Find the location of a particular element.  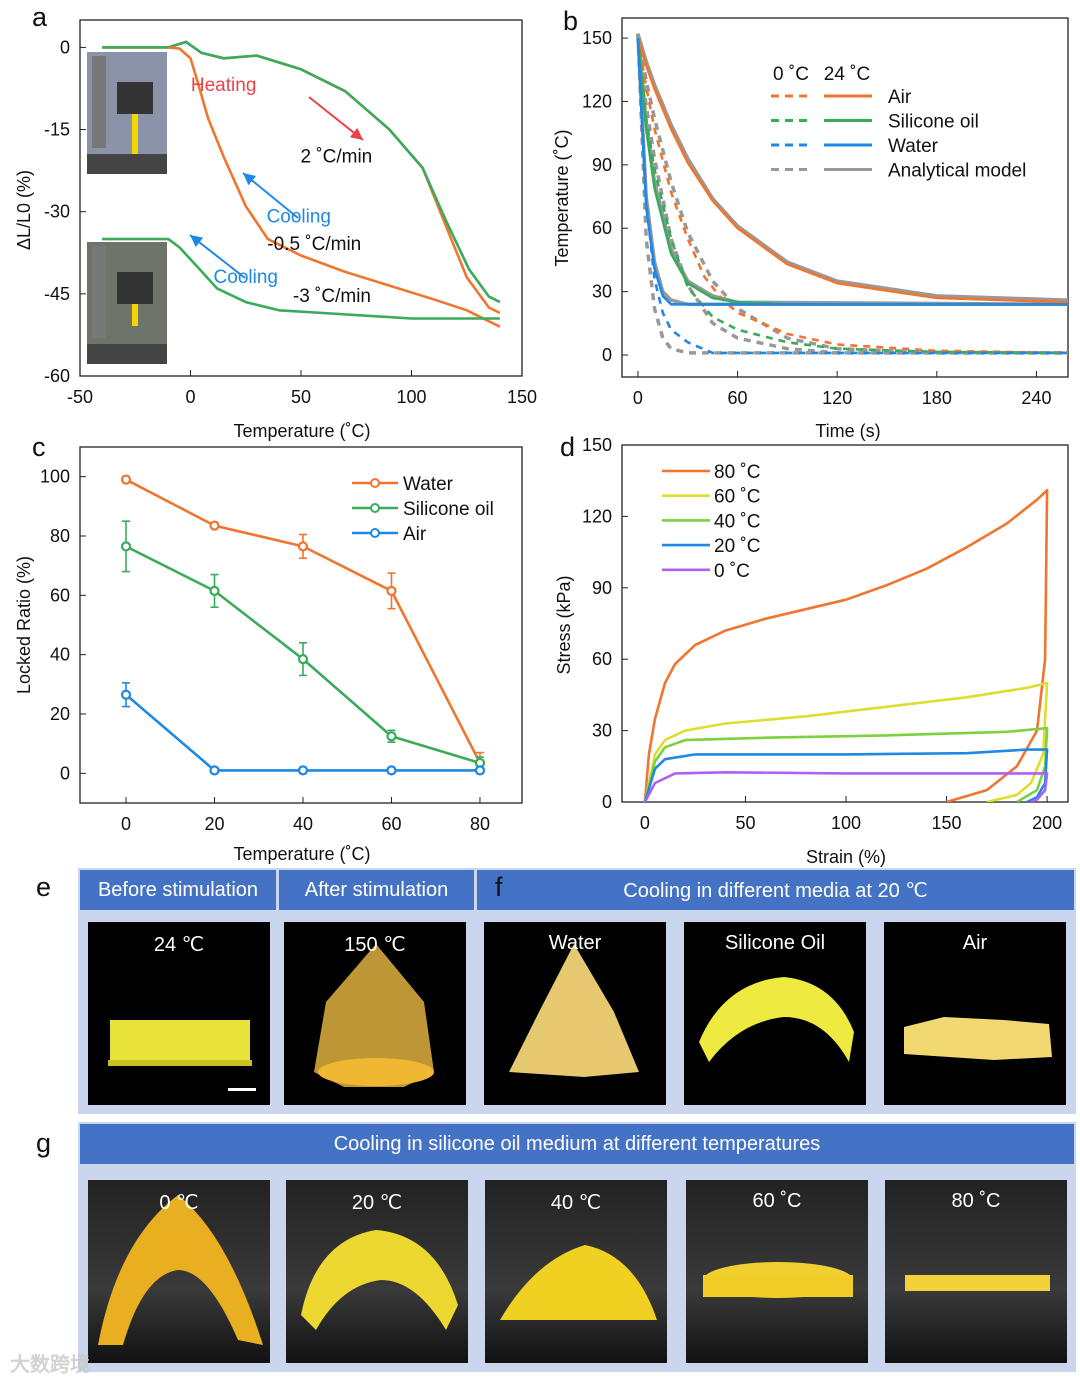

y-tick-label: 40 is located at coordinates (60, 655).